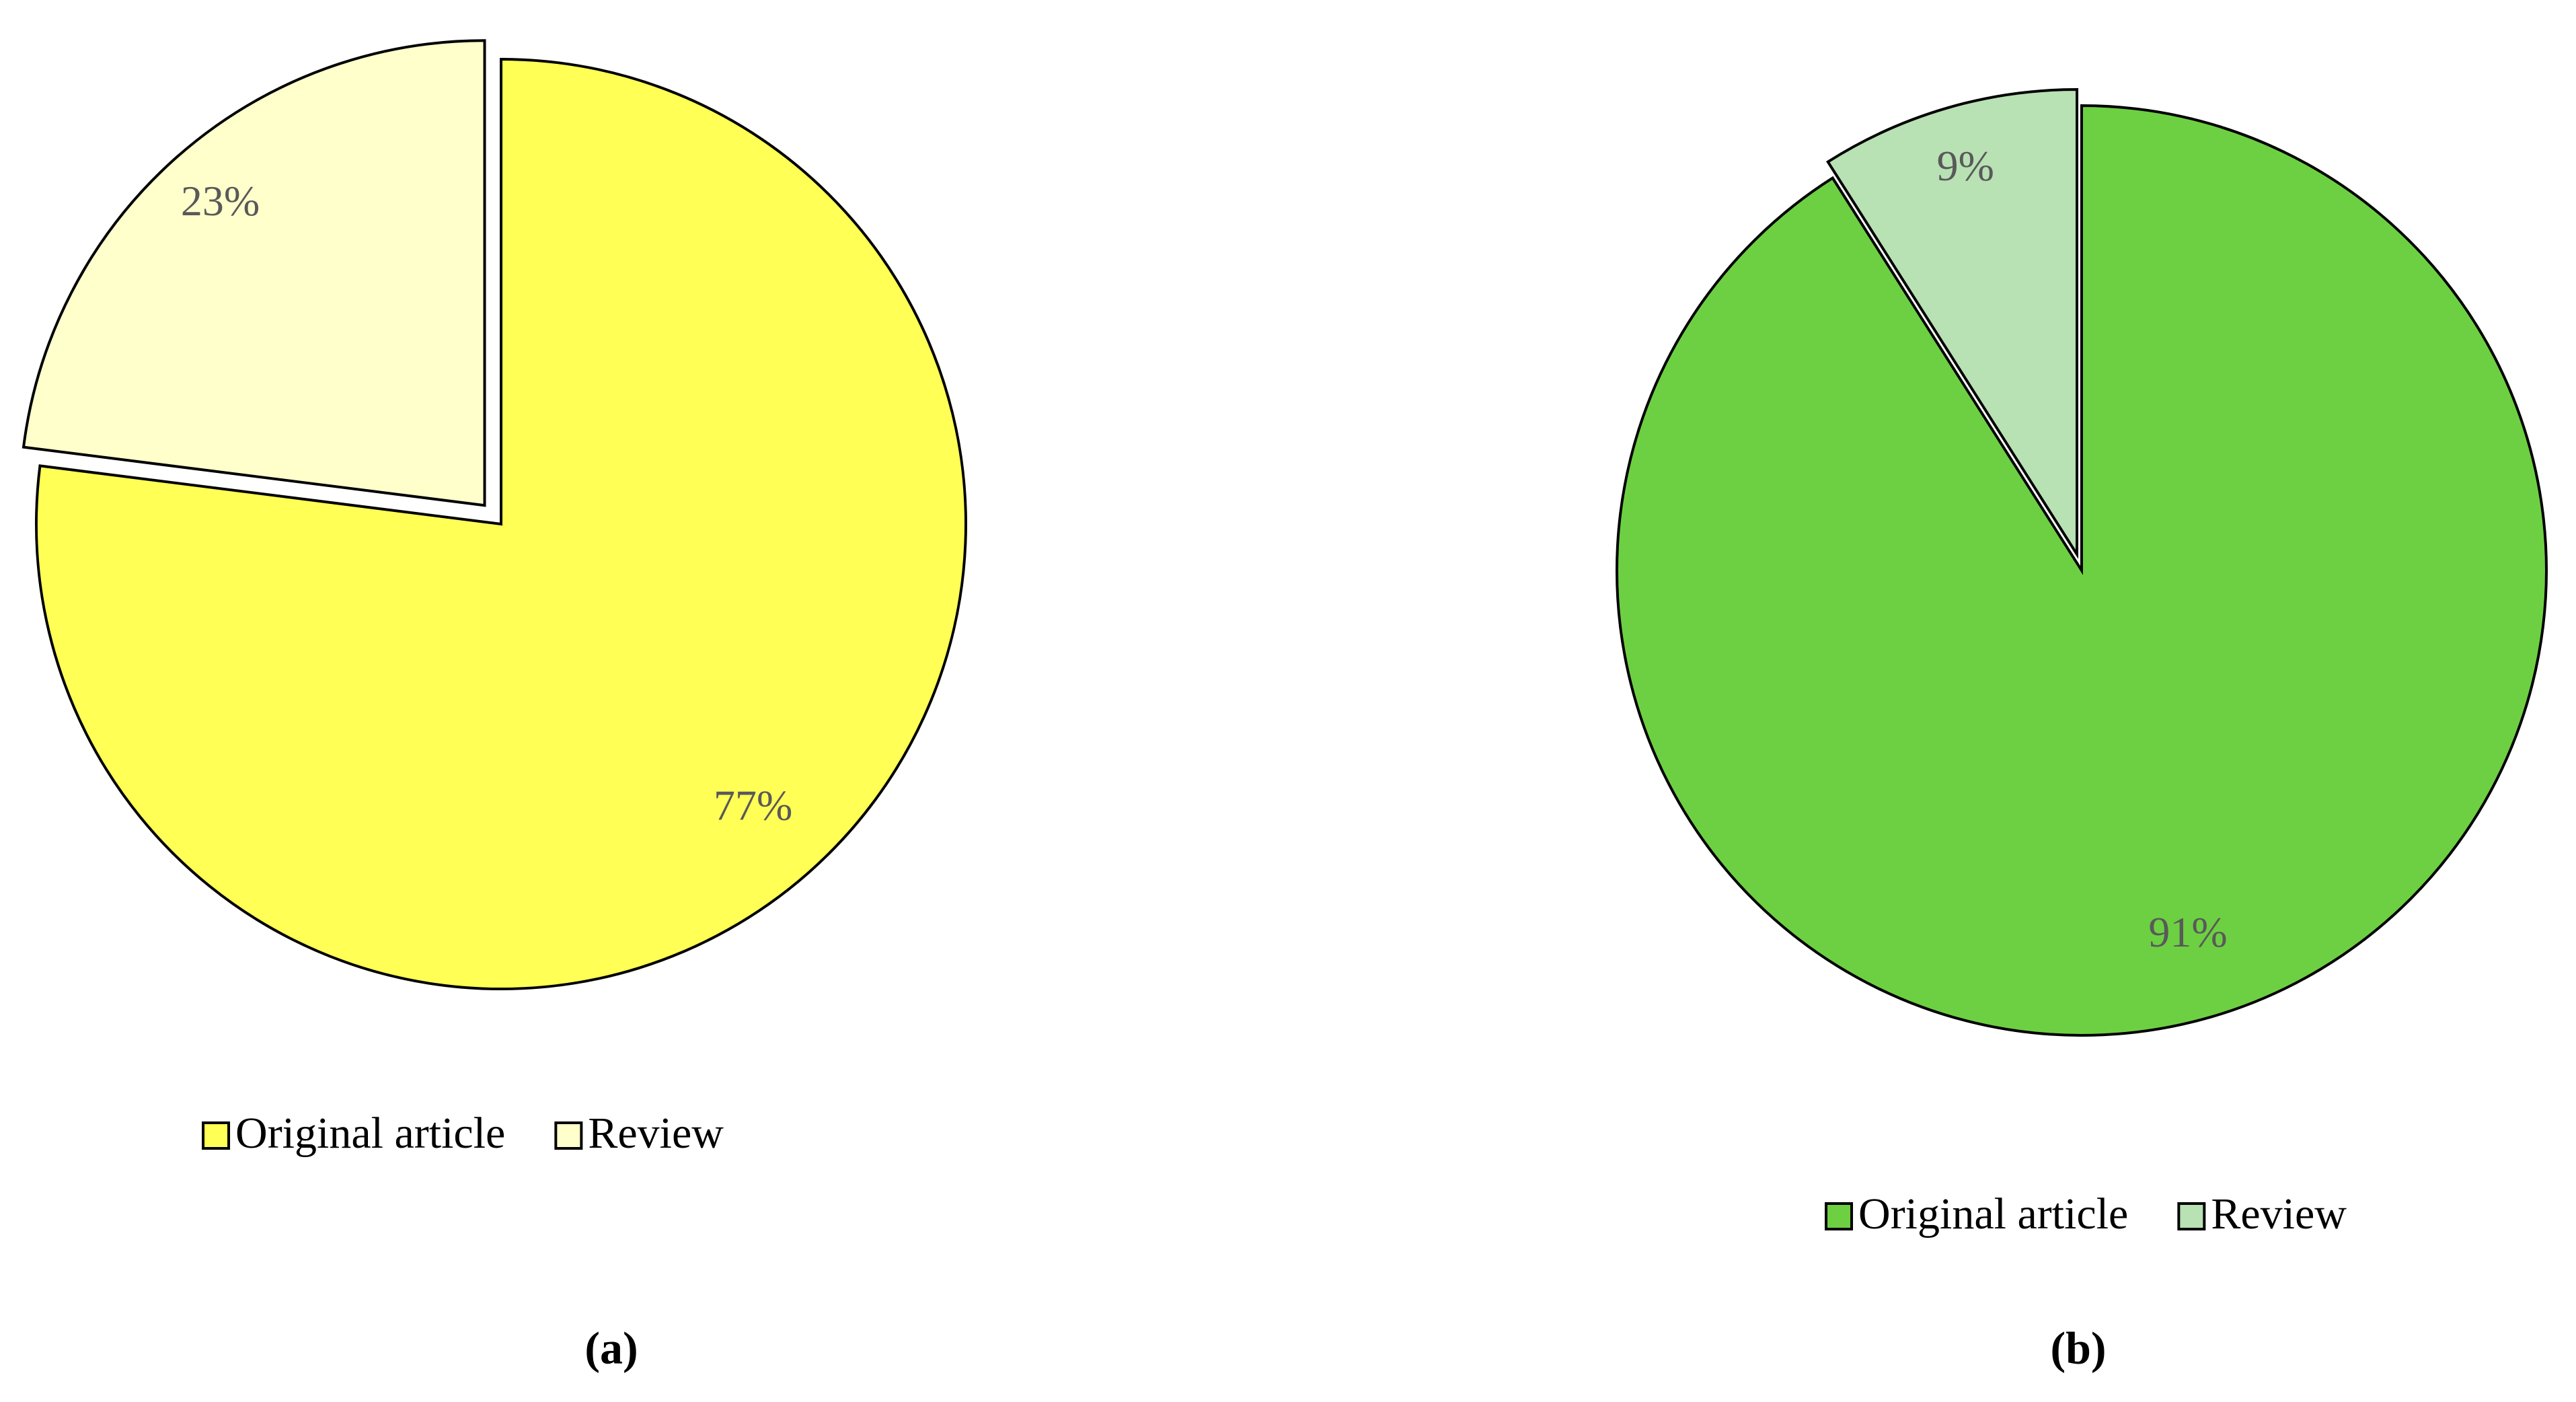  Describe the element at coordinates (220, 201) in the screenshot. I see `slice-label: 23%` at that location.